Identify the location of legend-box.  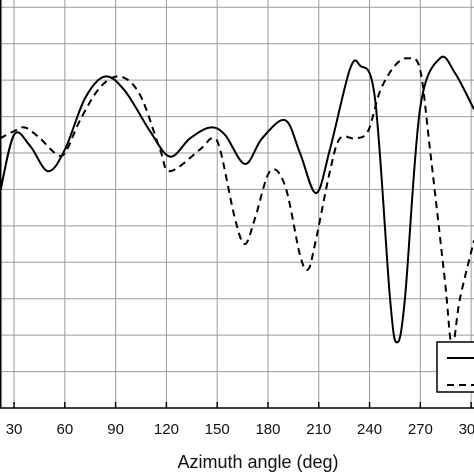
(455, 367).